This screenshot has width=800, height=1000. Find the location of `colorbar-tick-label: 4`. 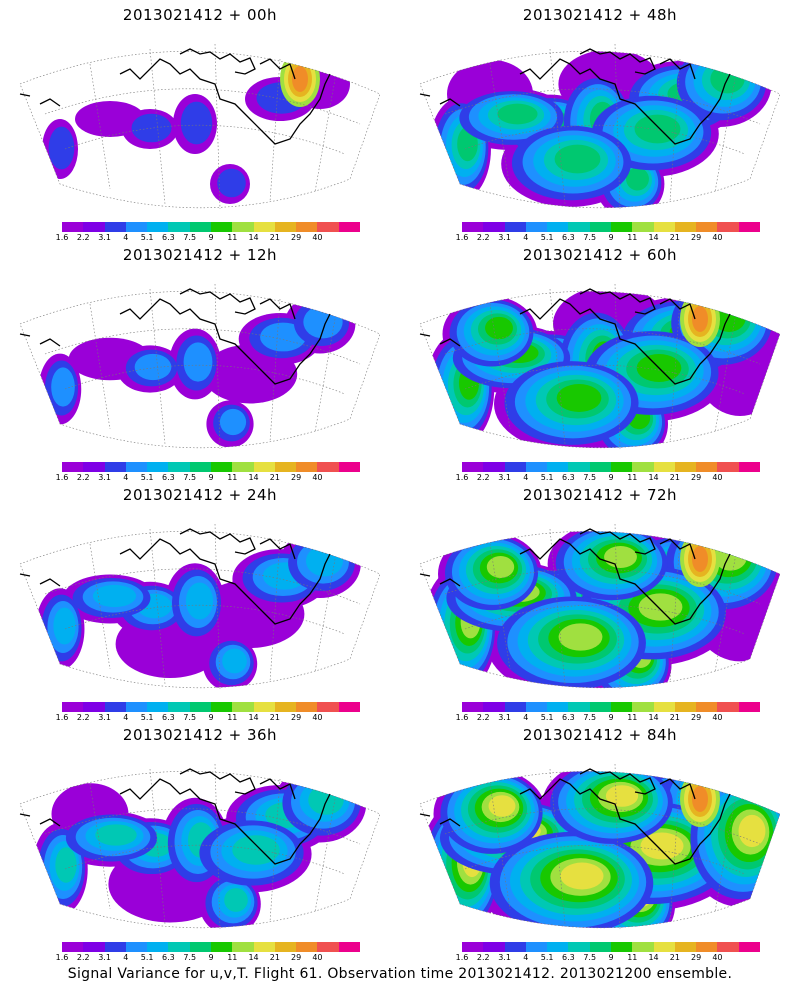

colorbar-tick-label: 4 is located at coordinates (126, 237).